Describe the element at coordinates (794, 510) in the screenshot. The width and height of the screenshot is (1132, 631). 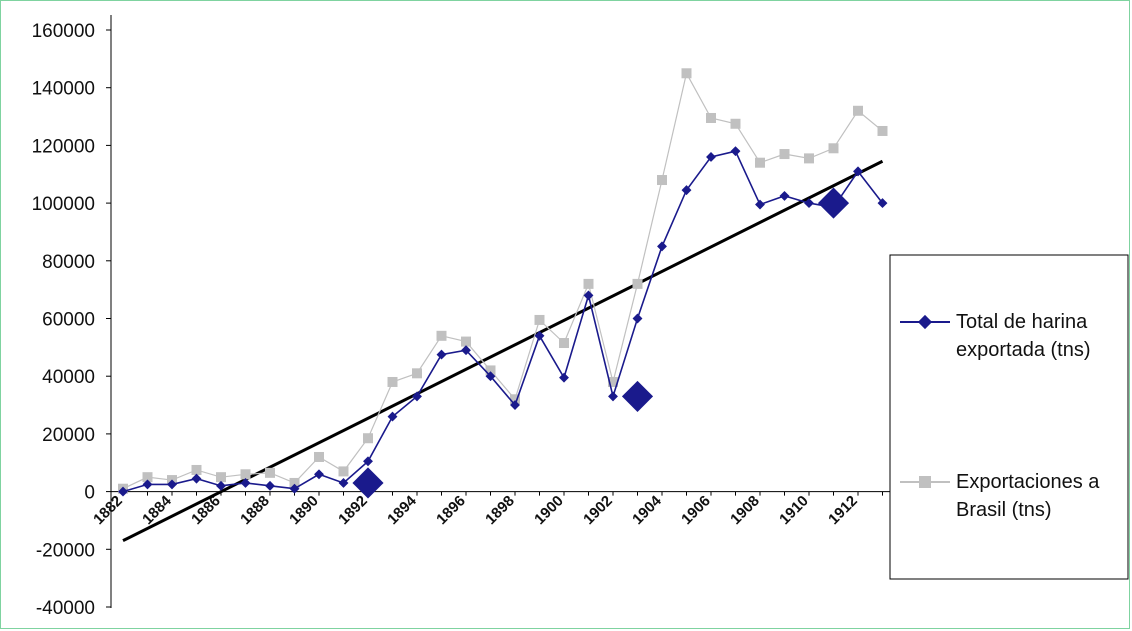
I see `x-tick-label: 1910` at that location.